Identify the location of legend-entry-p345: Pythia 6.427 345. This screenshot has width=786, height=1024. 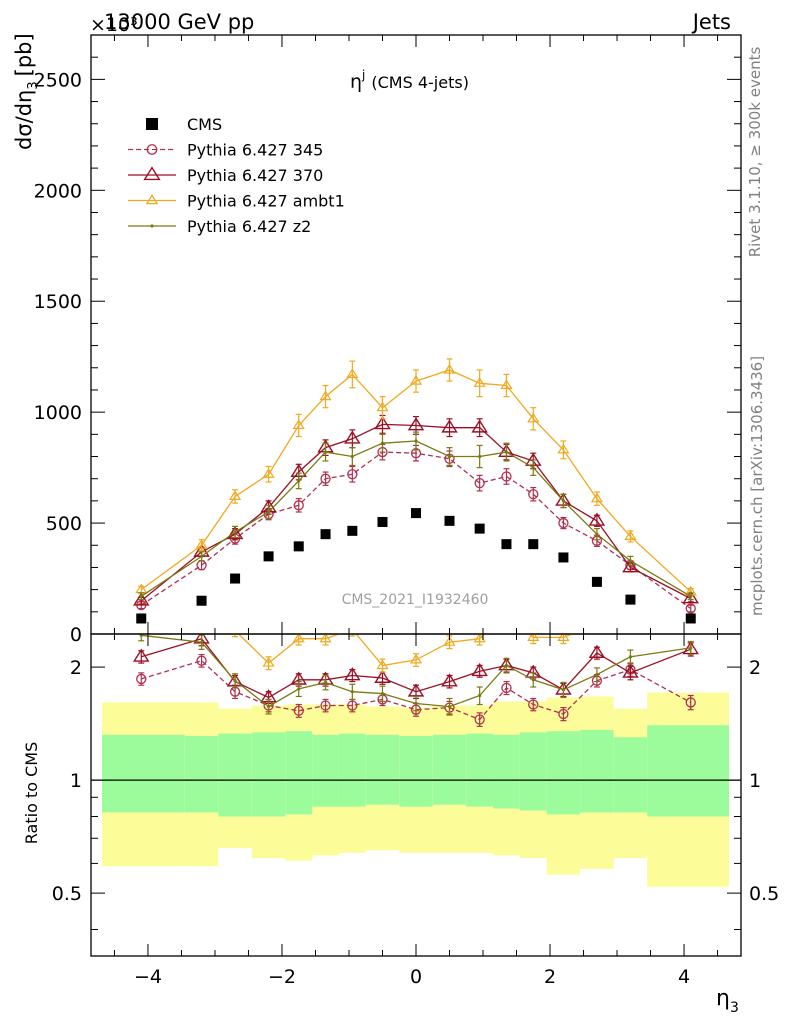
(225, 150).